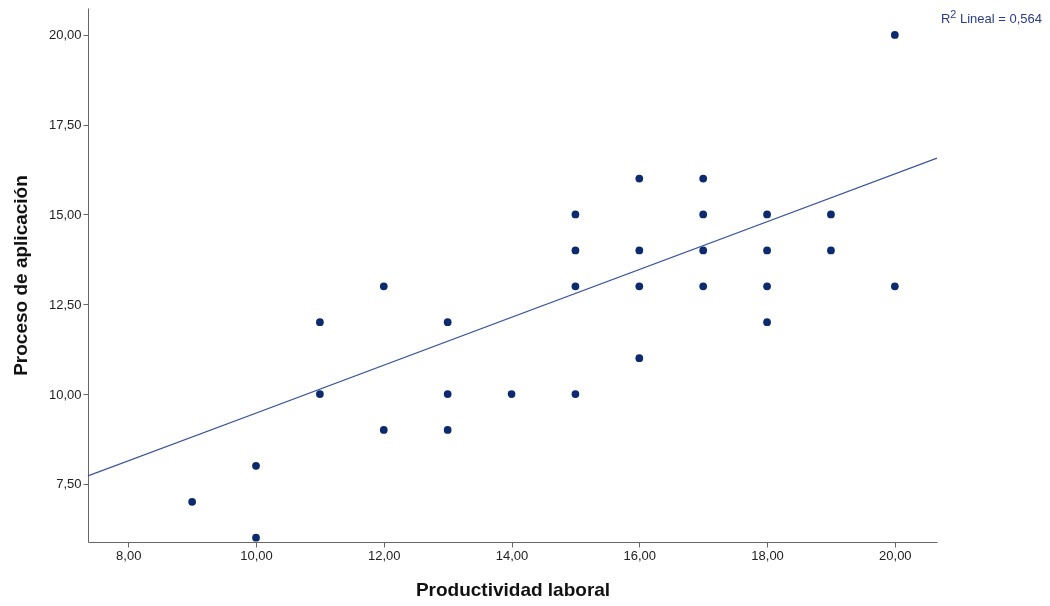 The width and height of the screenshot is (1050, 606). What do you see at coordinates (512, 555) in the screenshot?
I see `x-tick-label: 14,00` at bounding box center [512, 555].